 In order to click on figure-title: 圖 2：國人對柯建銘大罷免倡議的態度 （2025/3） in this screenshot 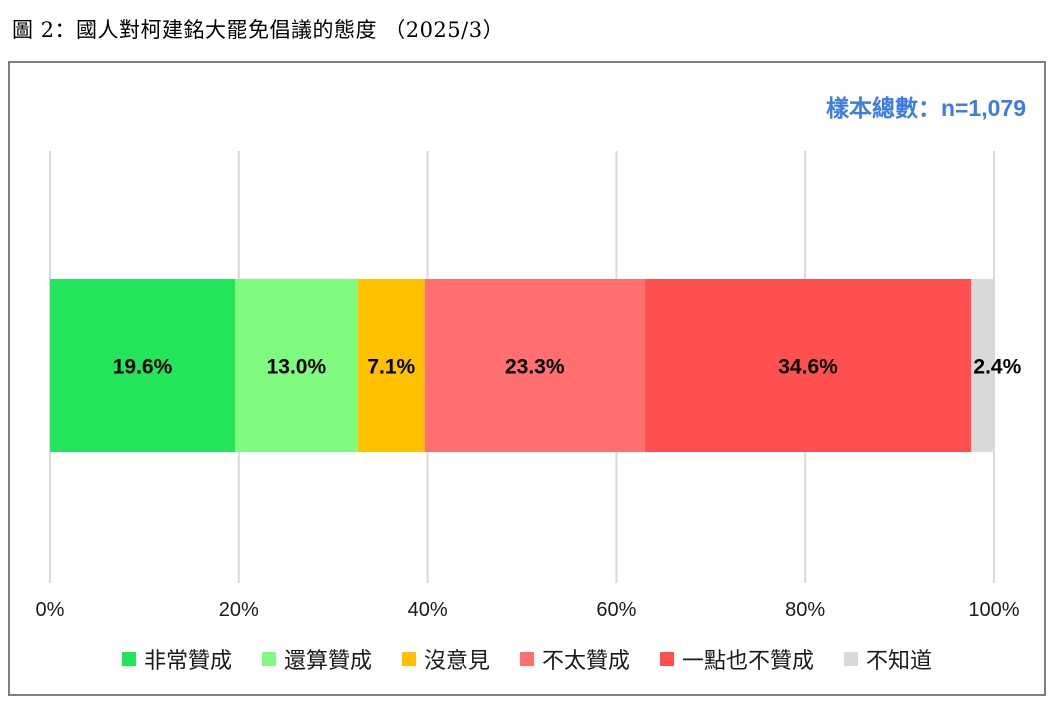, I will do `click(258, 30)`.